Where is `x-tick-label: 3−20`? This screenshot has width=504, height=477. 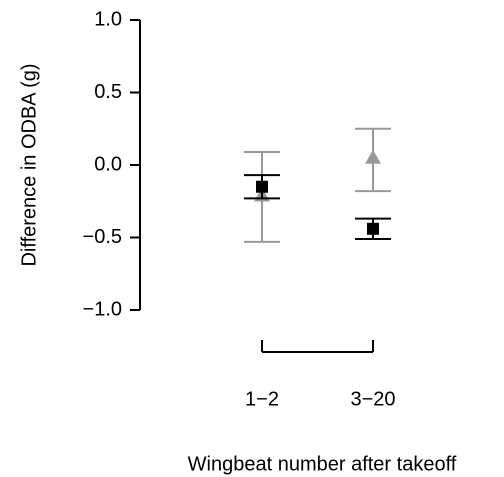
x-tick-label: 3−20 is located at coordinates (372, 399).